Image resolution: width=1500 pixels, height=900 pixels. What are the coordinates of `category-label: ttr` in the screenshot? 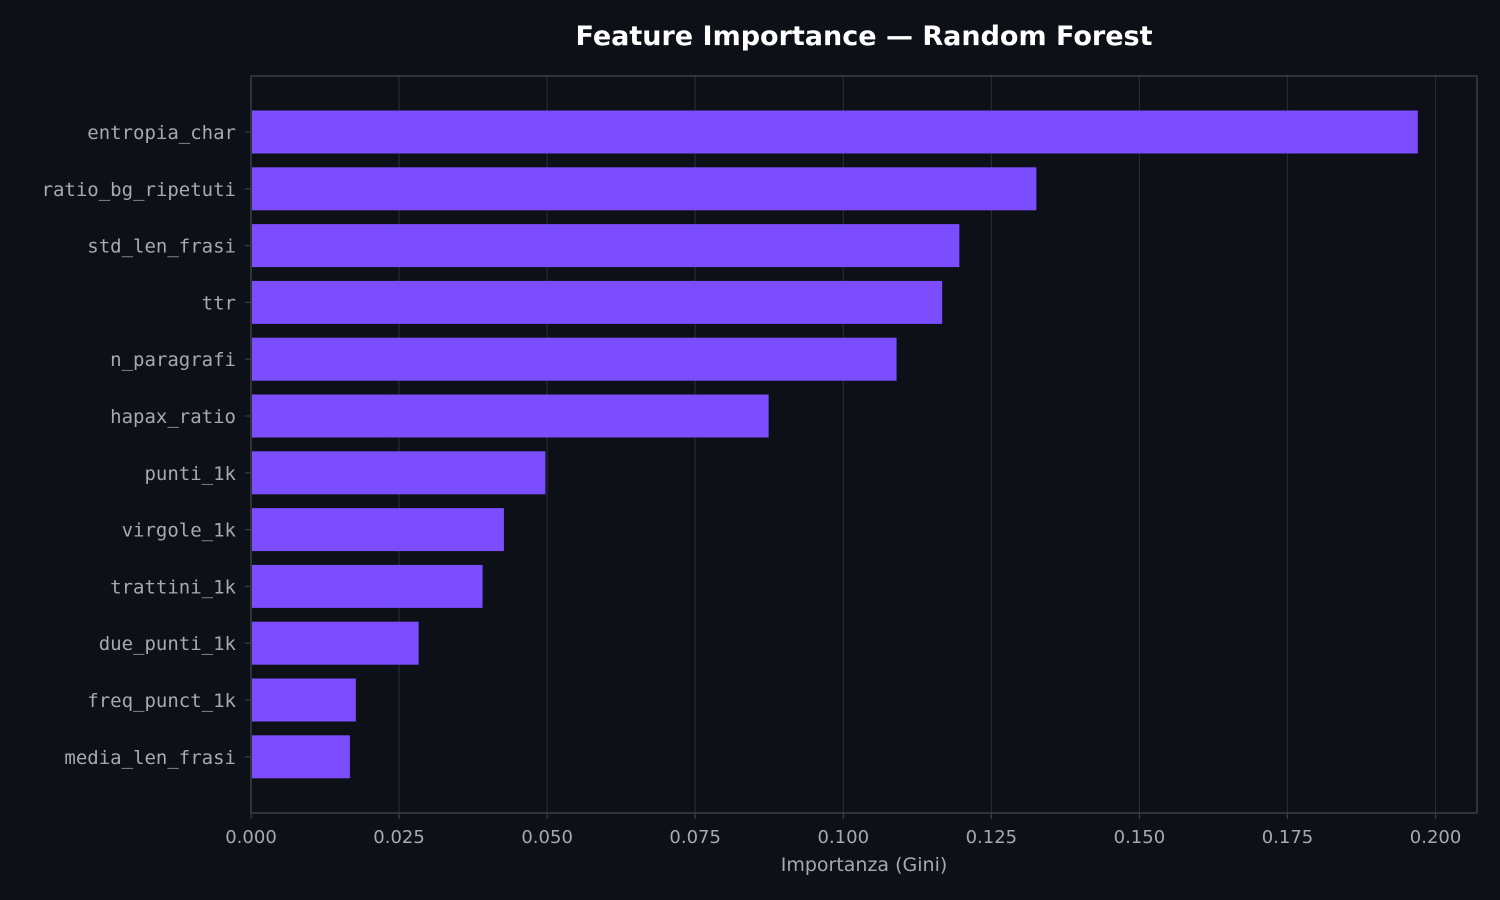 It's located at (219, 303).